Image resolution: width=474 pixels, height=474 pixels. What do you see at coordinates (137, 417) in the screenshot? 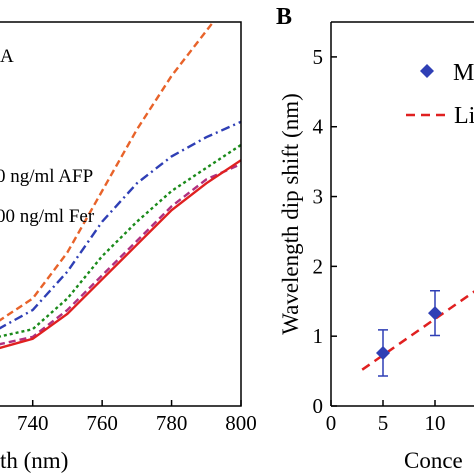
I see `x-axis-ticks: 740 760 780 800` at bounding box center [137, 417].